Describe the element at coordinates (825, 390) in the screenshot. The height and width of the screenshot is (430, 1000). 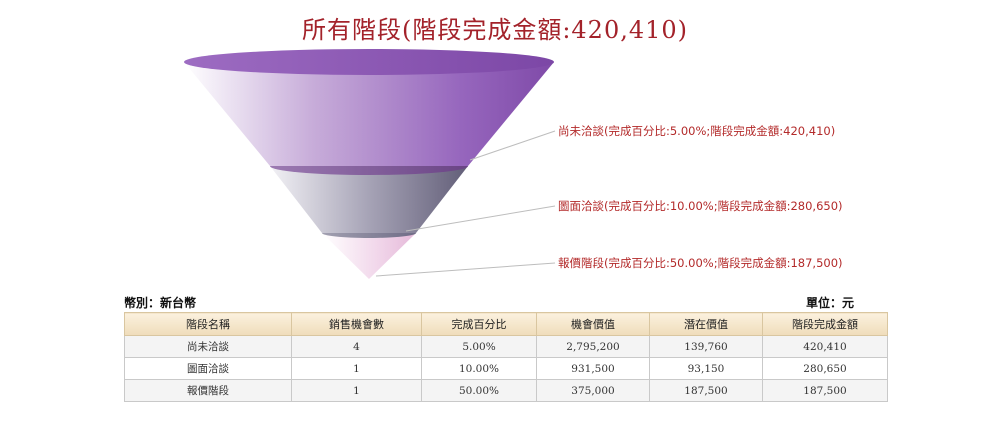
I see `cell-stage-amount: 187,500` at that location.